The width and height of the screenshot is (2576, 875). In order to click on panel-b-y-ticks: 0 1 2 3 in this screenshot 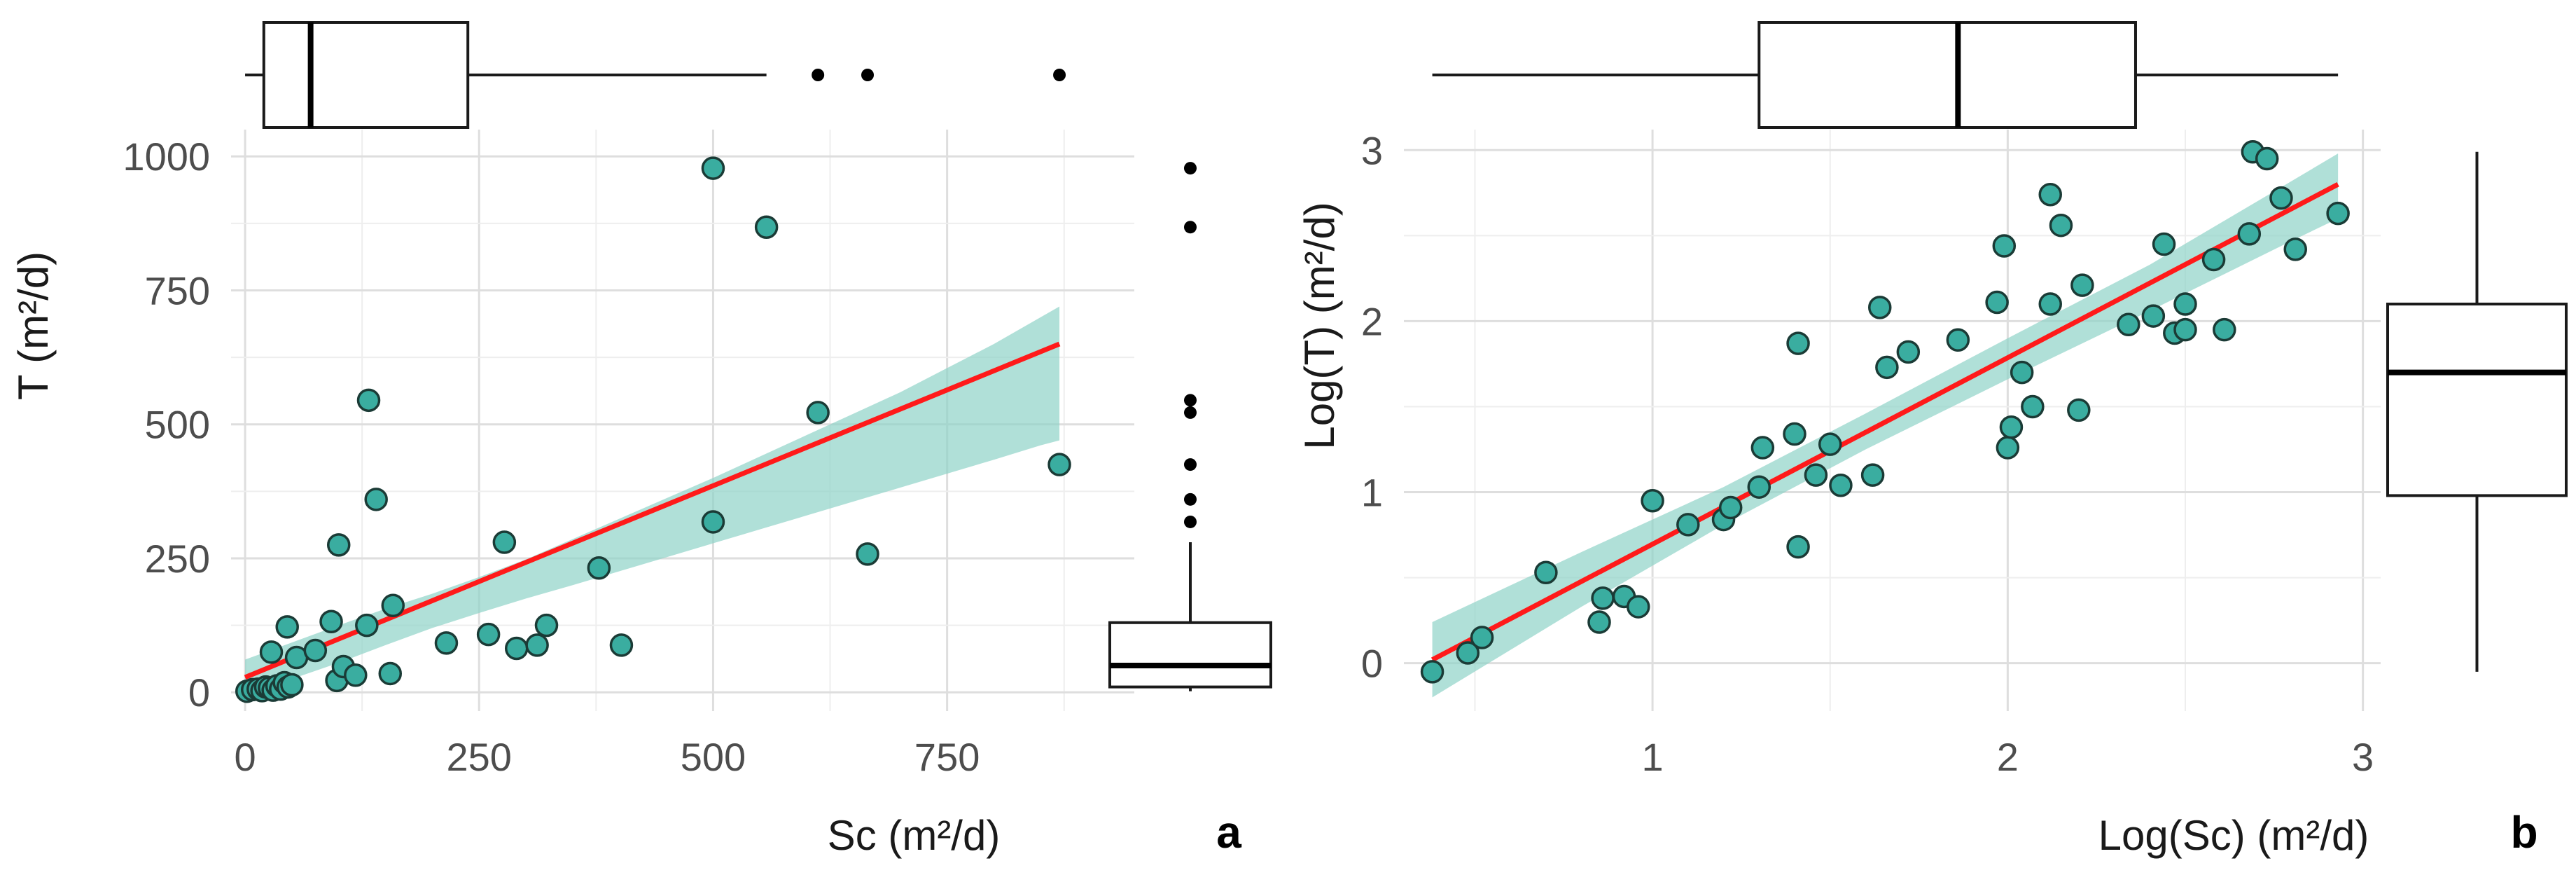, I will do `click(1372, 406)`.